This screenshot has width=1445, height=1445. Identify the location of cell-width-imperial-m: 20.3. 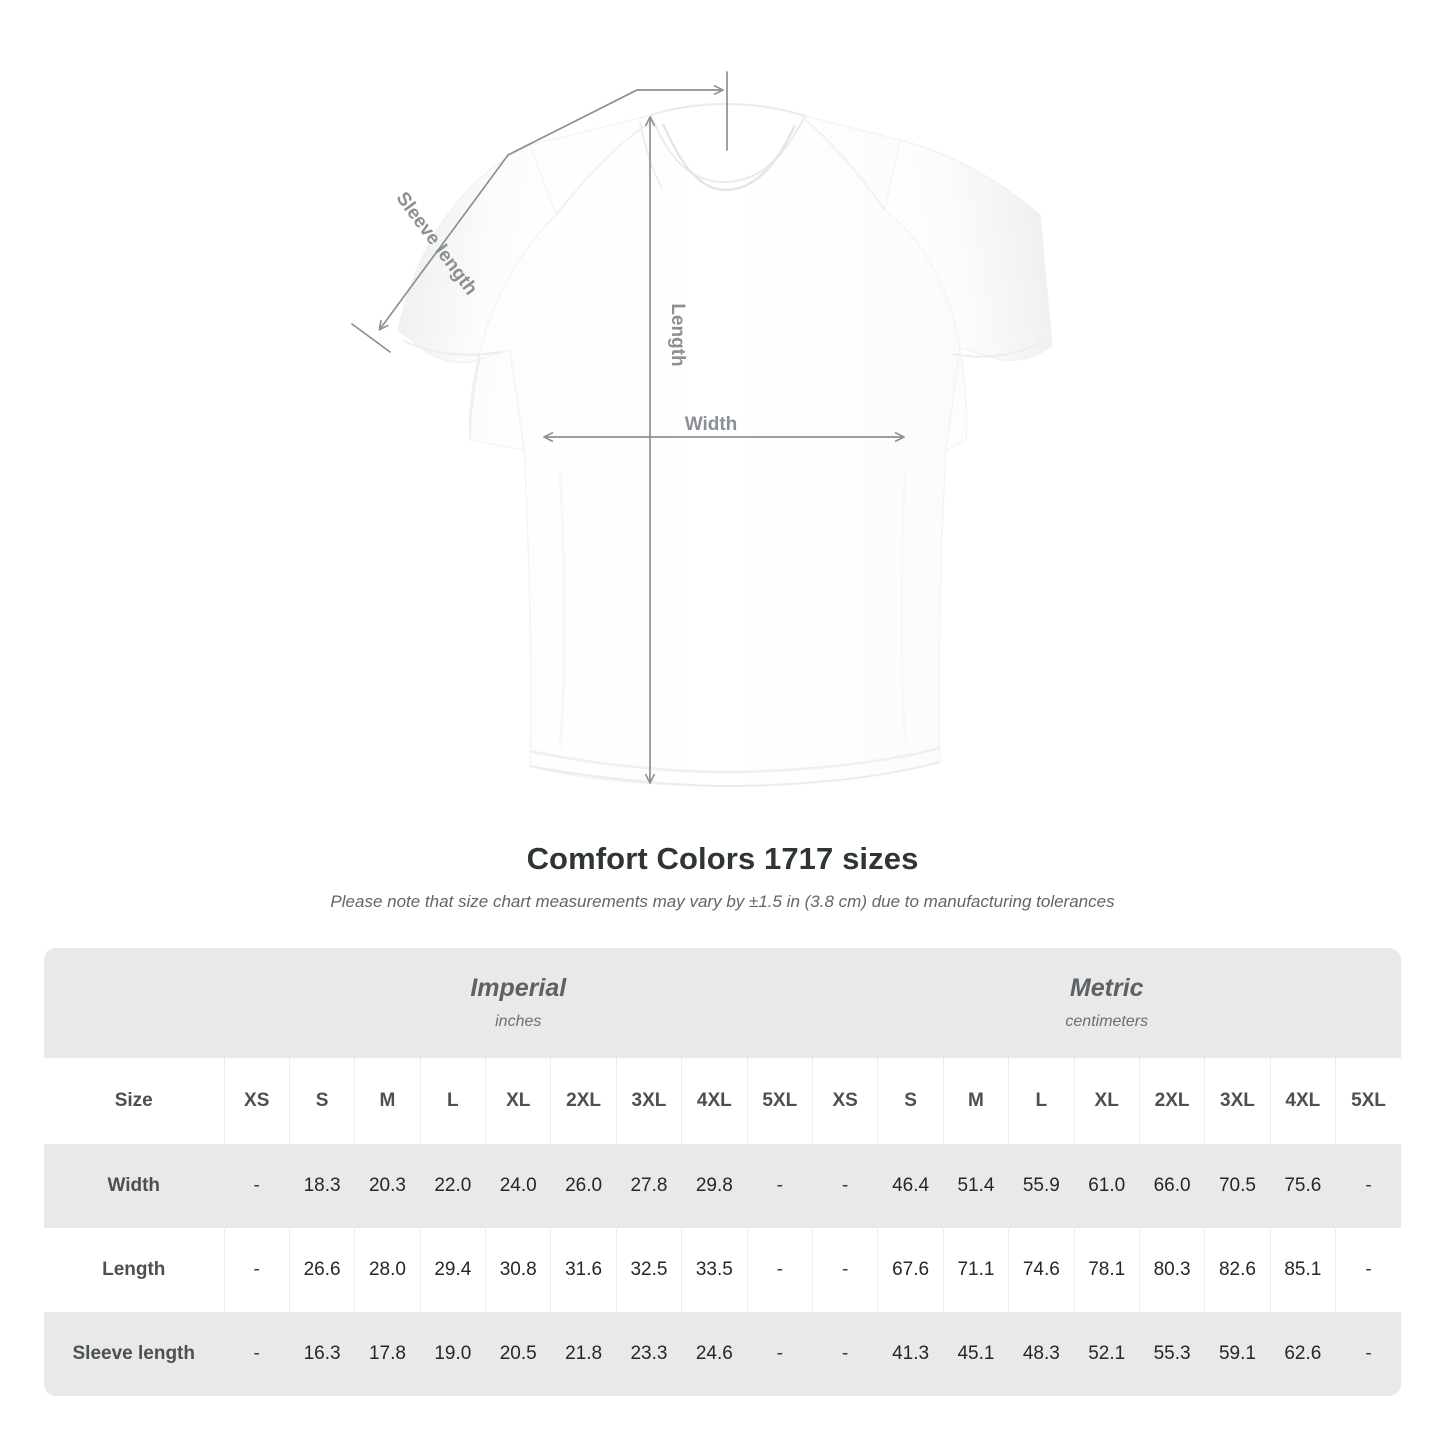
(387, 1186).